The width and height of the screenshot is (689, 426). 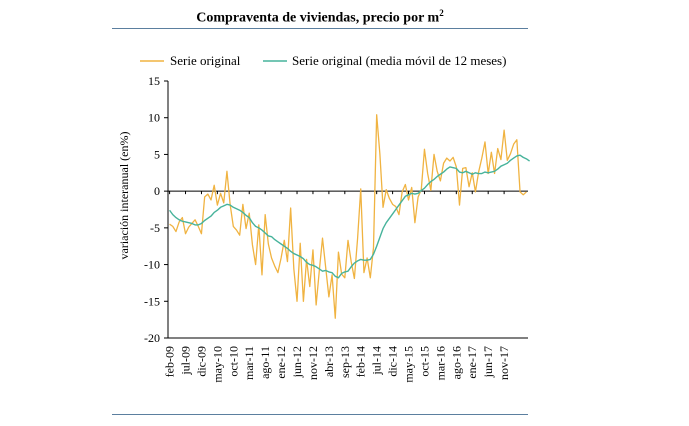 I want to click on x-tick-label: nov-17, so click(x=504, y=363).